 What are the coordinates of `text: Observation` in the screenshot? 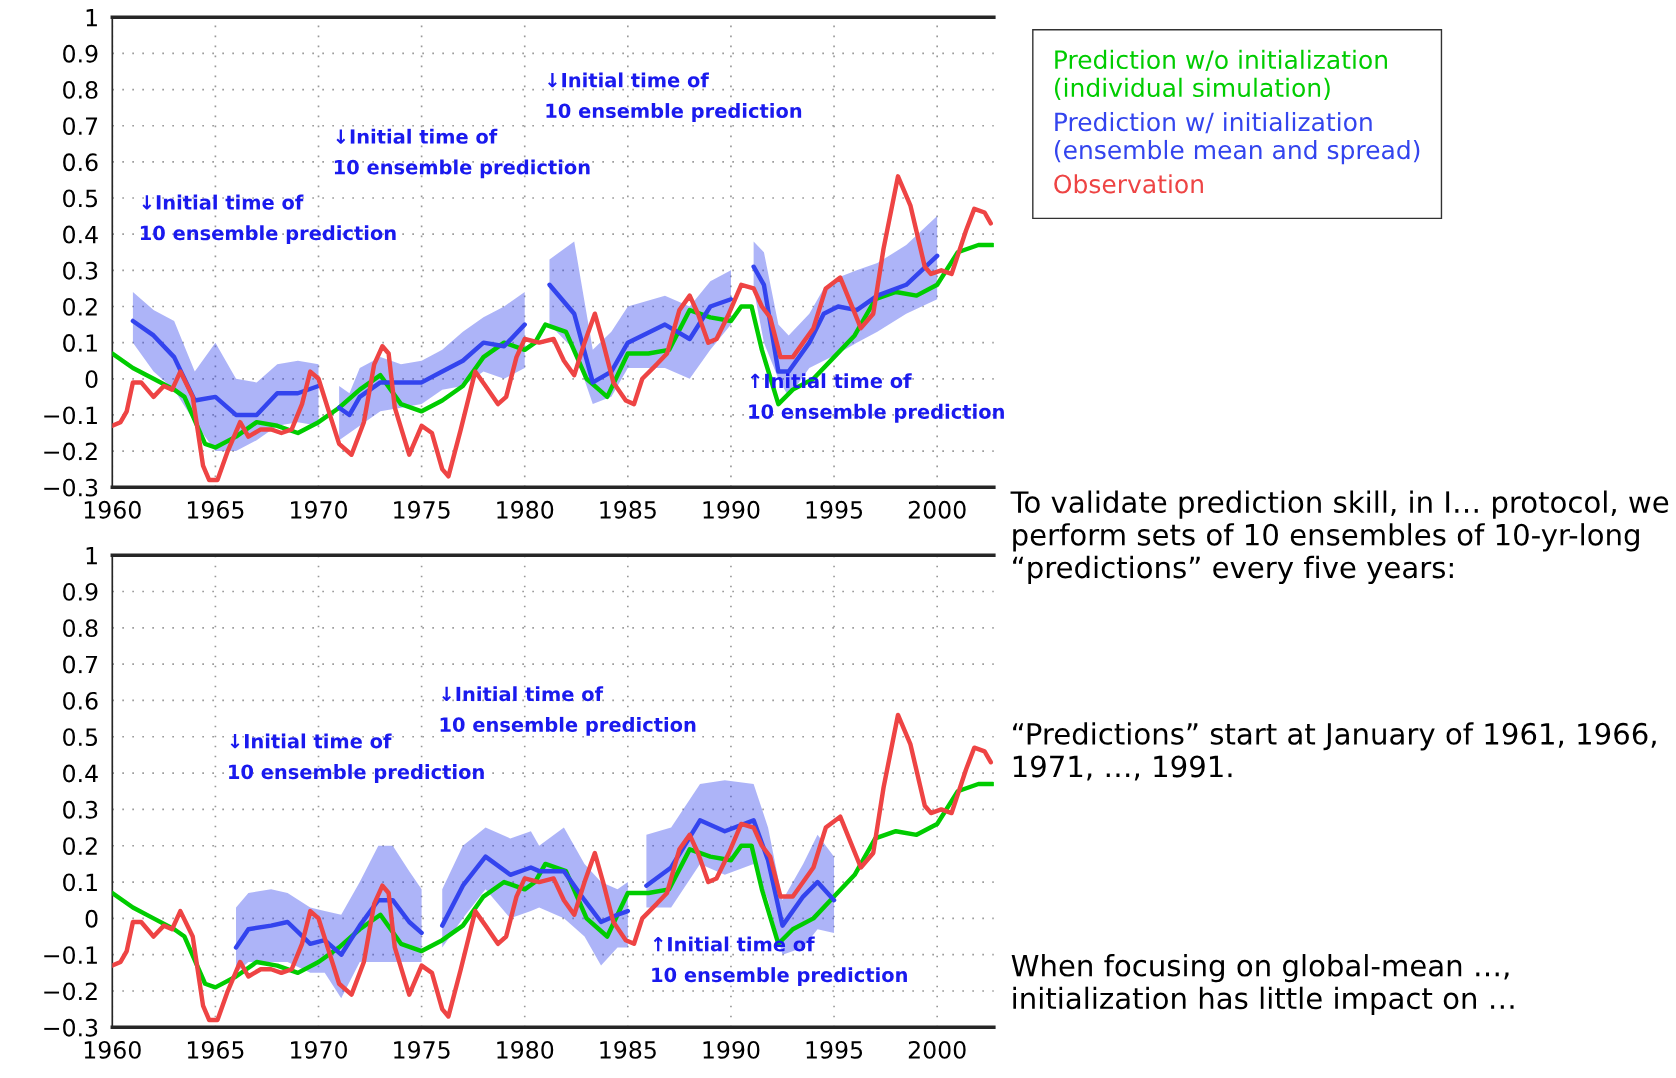 It's located at (1128, 184).